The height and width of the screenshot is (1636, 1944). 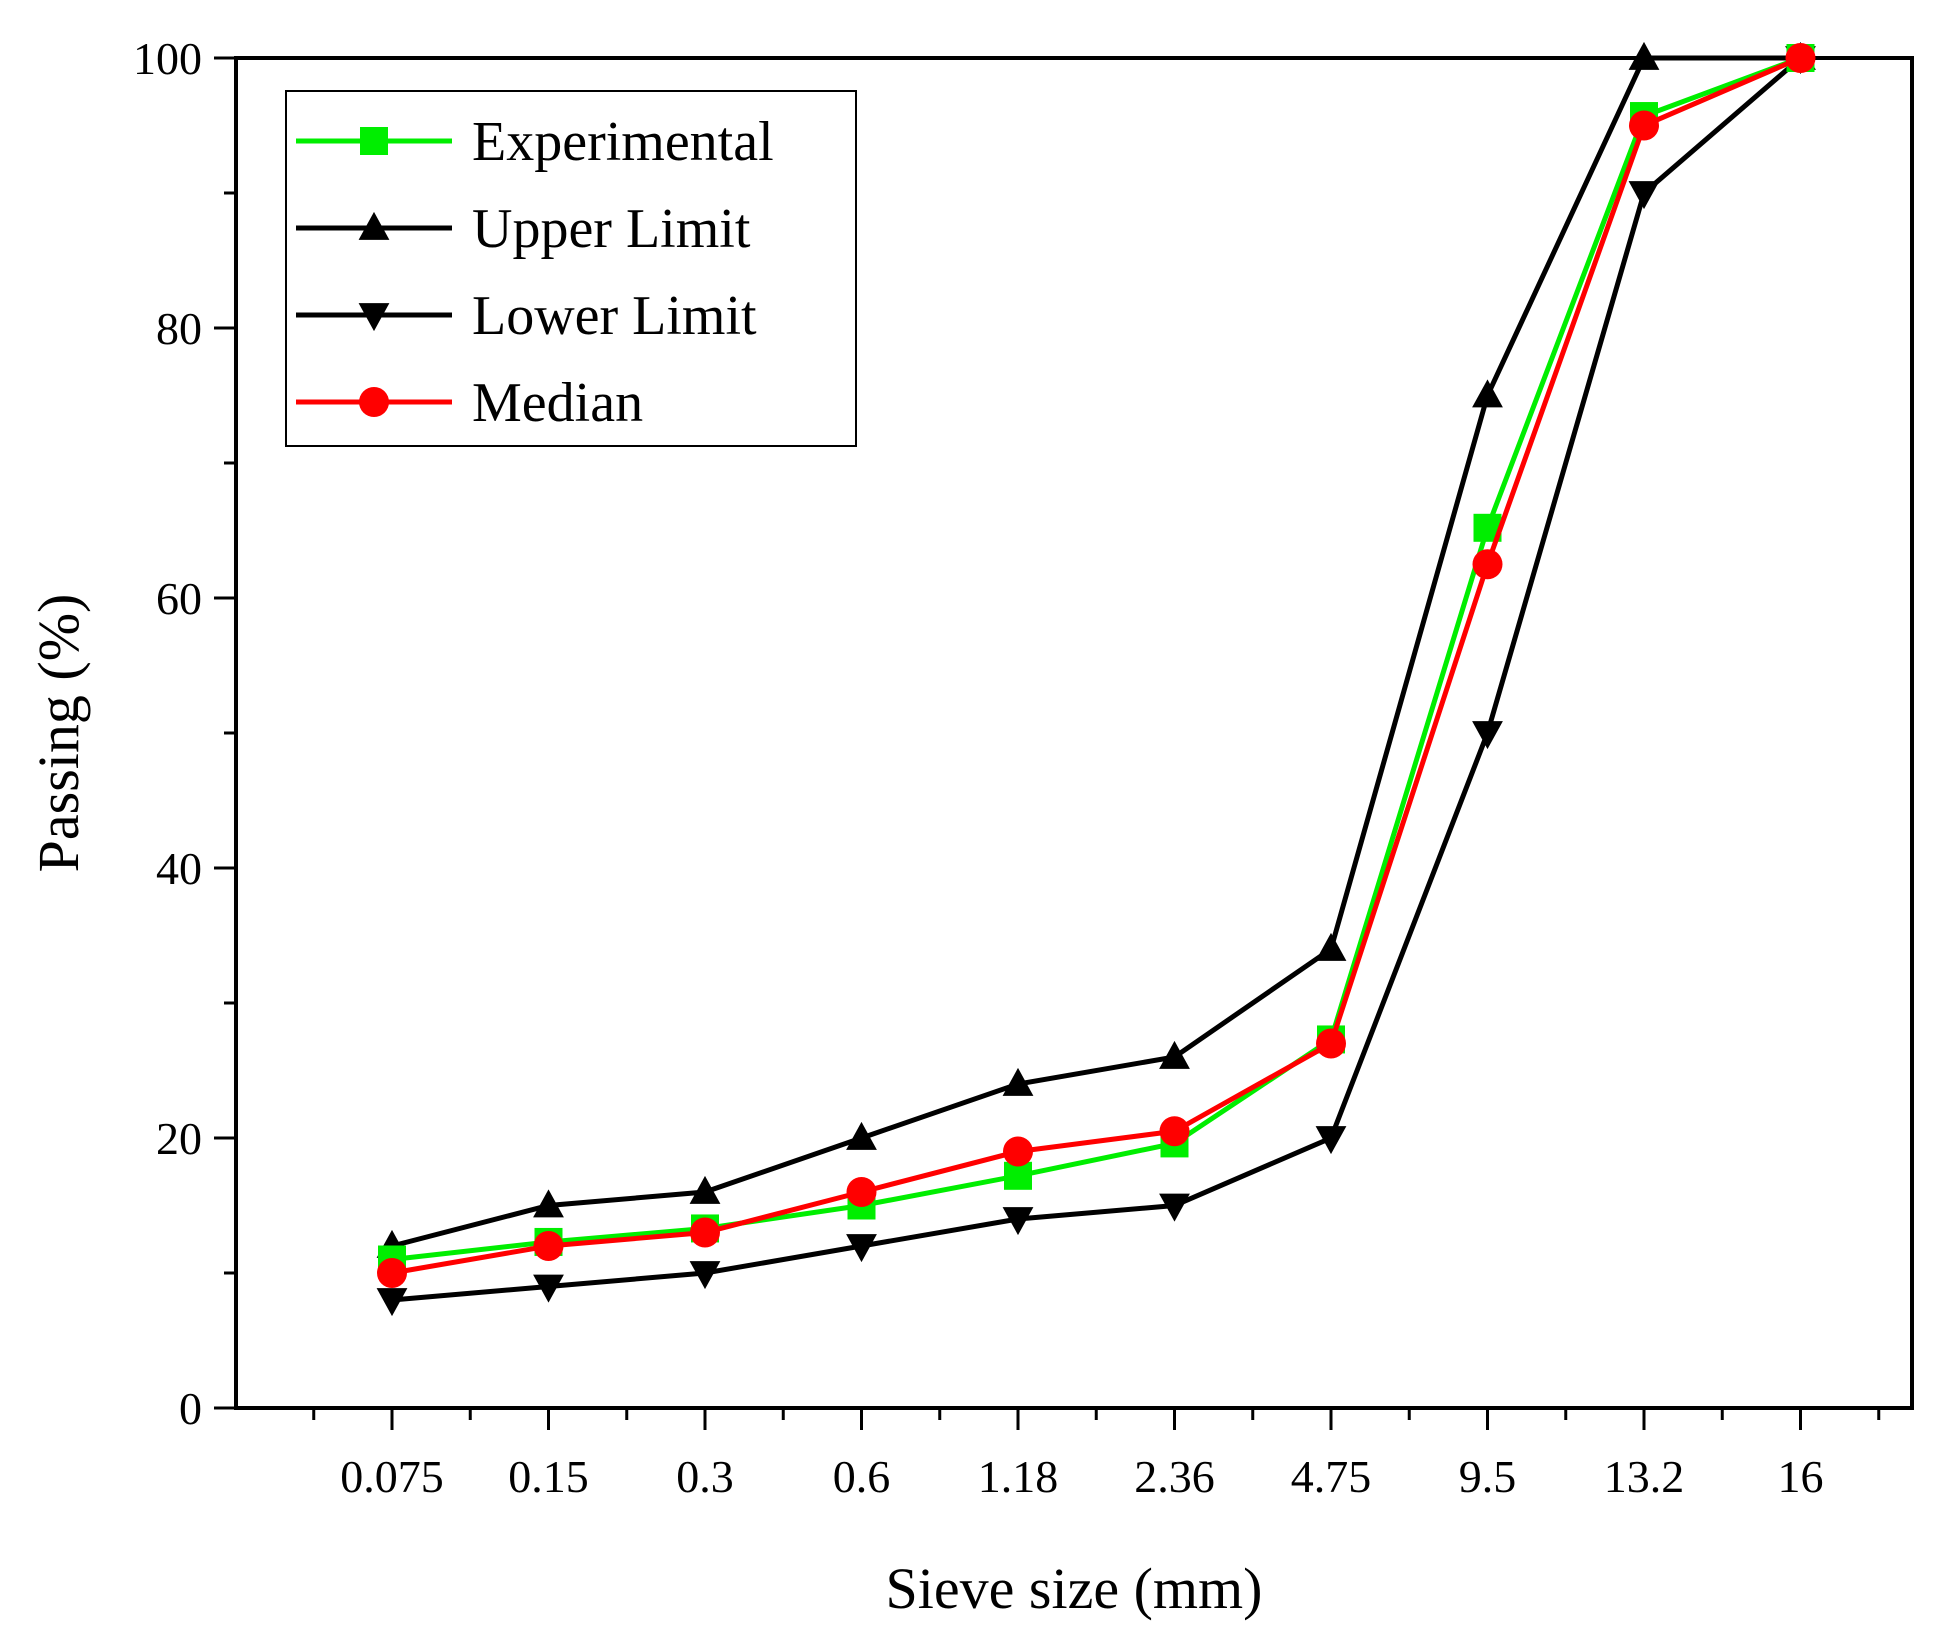 I want to click on x-axis-title: Sieve size (mm), so click(x=1074, y=1588).